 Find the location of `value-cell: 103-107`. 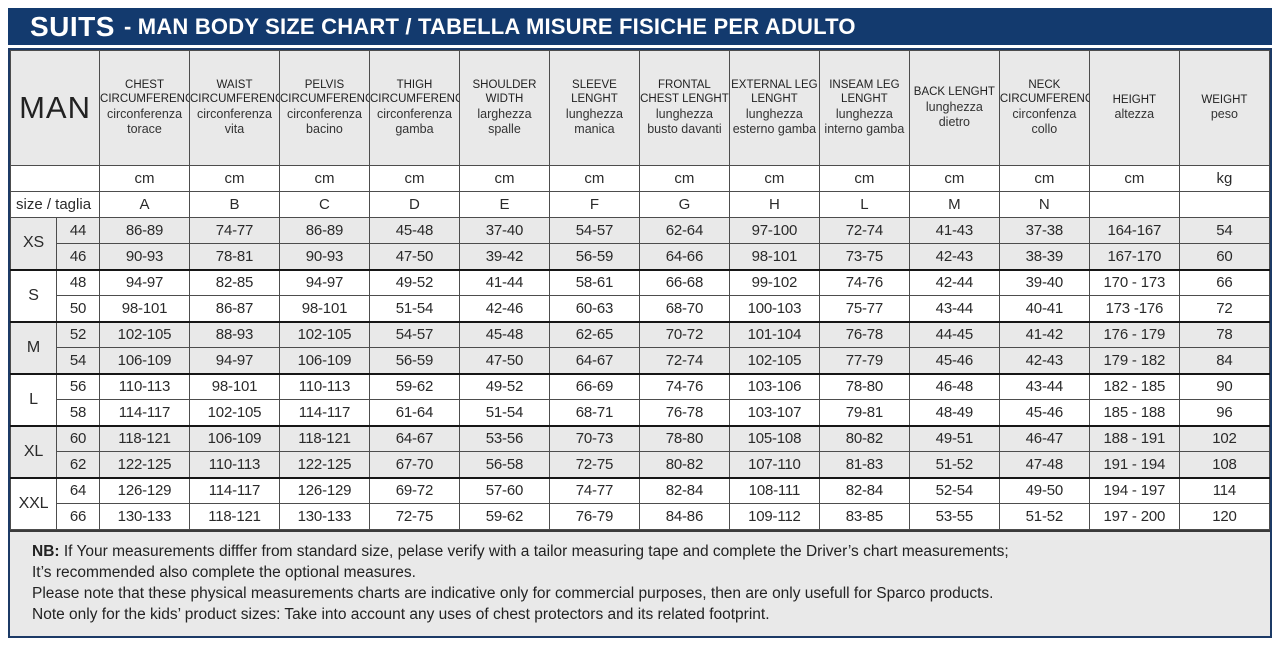

value-cell: 103-107 is located at coordinates (774, 412).